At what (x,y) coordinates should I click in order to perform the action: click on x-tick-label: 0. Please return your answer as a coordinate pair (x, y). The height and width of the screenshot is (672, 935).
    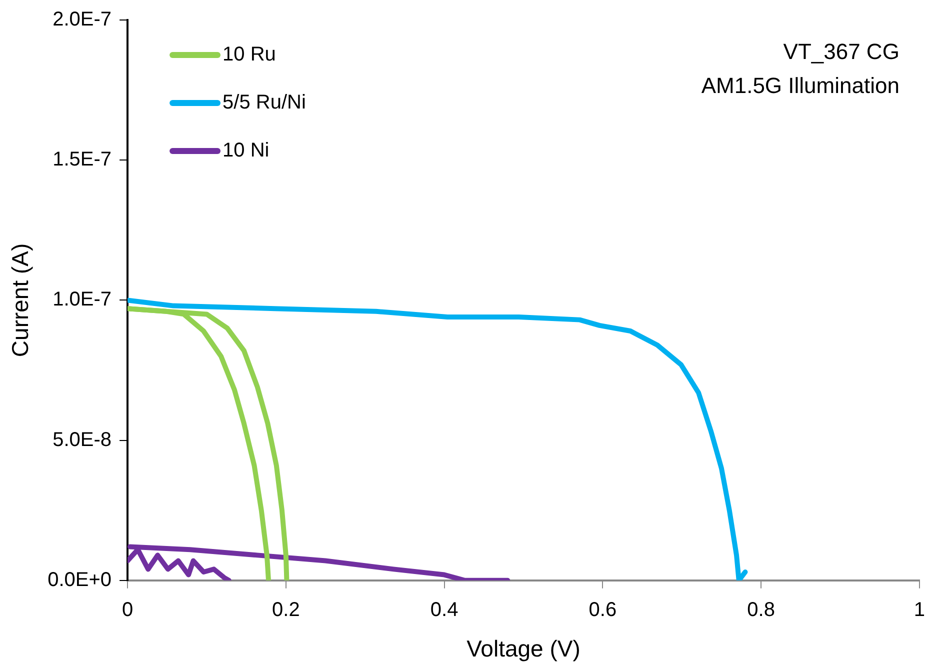
    Looking at the image, I should click on (128, 609).